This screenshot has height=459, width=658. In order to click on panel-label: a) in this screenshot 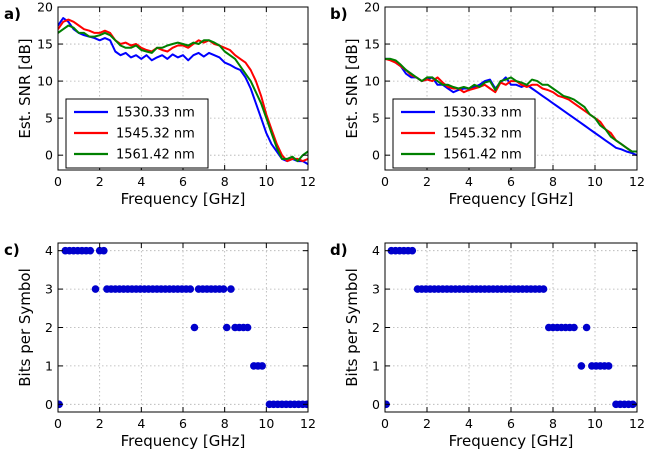, I will do `click(12, 14)`.